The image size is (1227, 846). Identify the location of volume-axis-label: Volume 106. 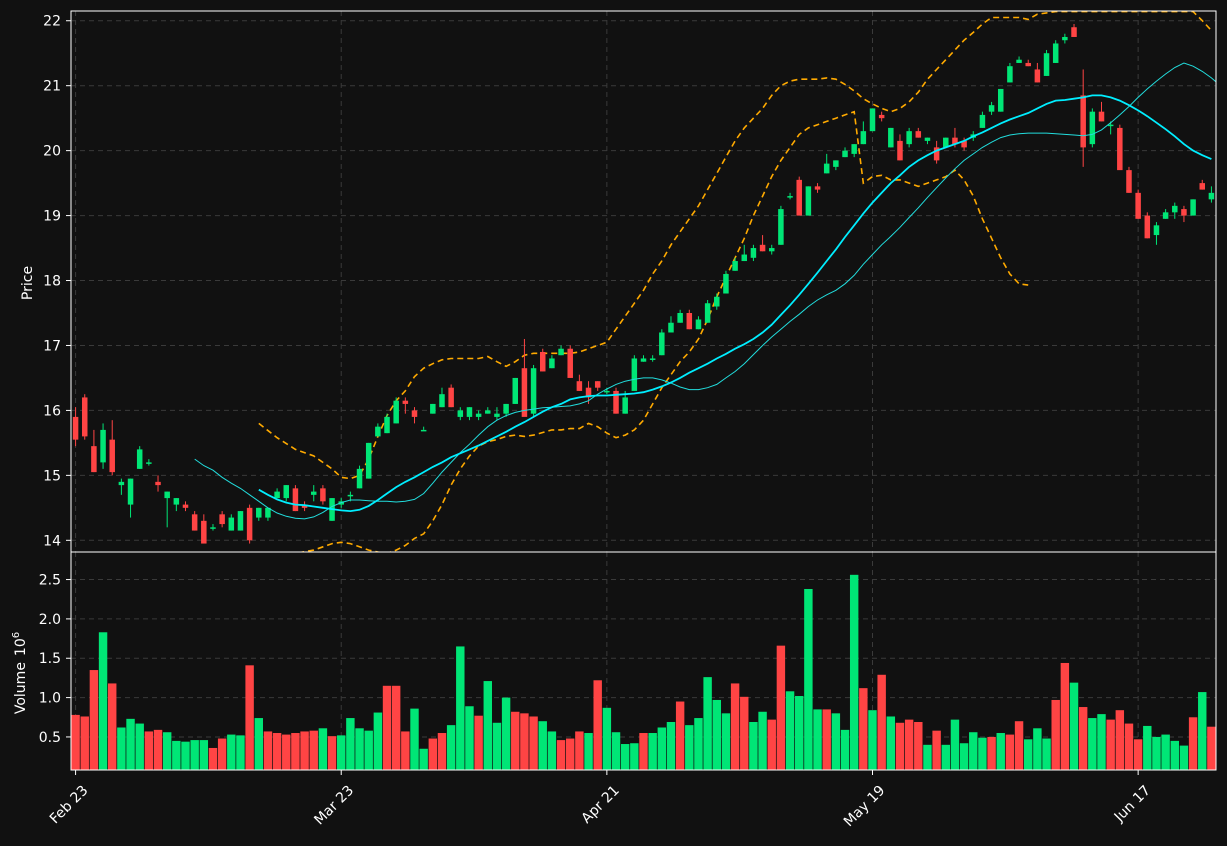
(20, 673).